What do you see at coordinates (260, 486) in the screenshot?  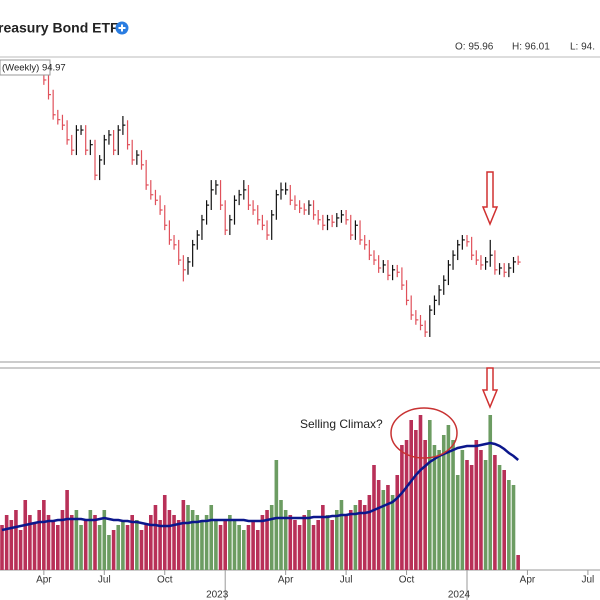 I see `volume-ma-line` at bounding box center [260, 486].